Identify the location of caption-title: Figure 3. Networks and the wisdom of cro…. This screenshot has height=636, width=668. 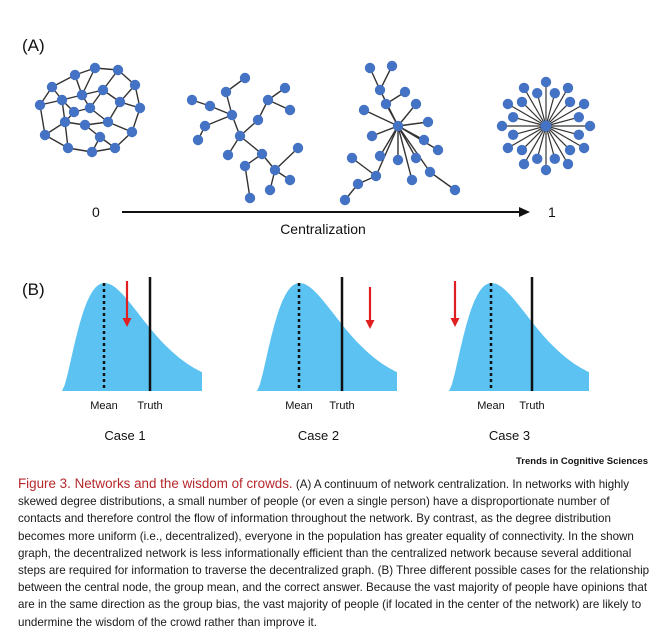
(155, 483).